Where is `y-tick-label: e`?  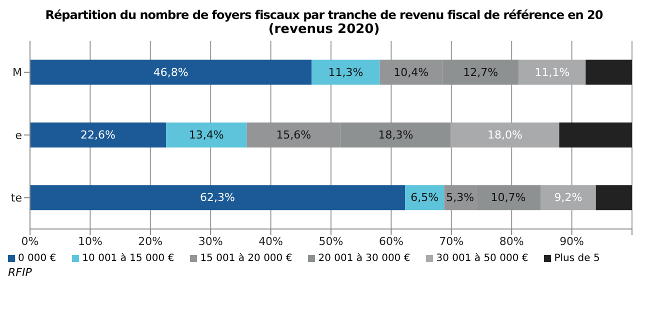 y-tick-label: e is located at coordinates (18, 135).